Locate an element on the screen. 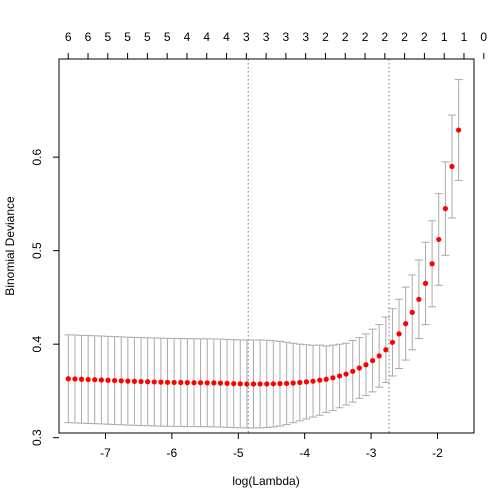  x-axis: -7 -6 -5 -4 -3 -2 is located at coordinates (271, 446).